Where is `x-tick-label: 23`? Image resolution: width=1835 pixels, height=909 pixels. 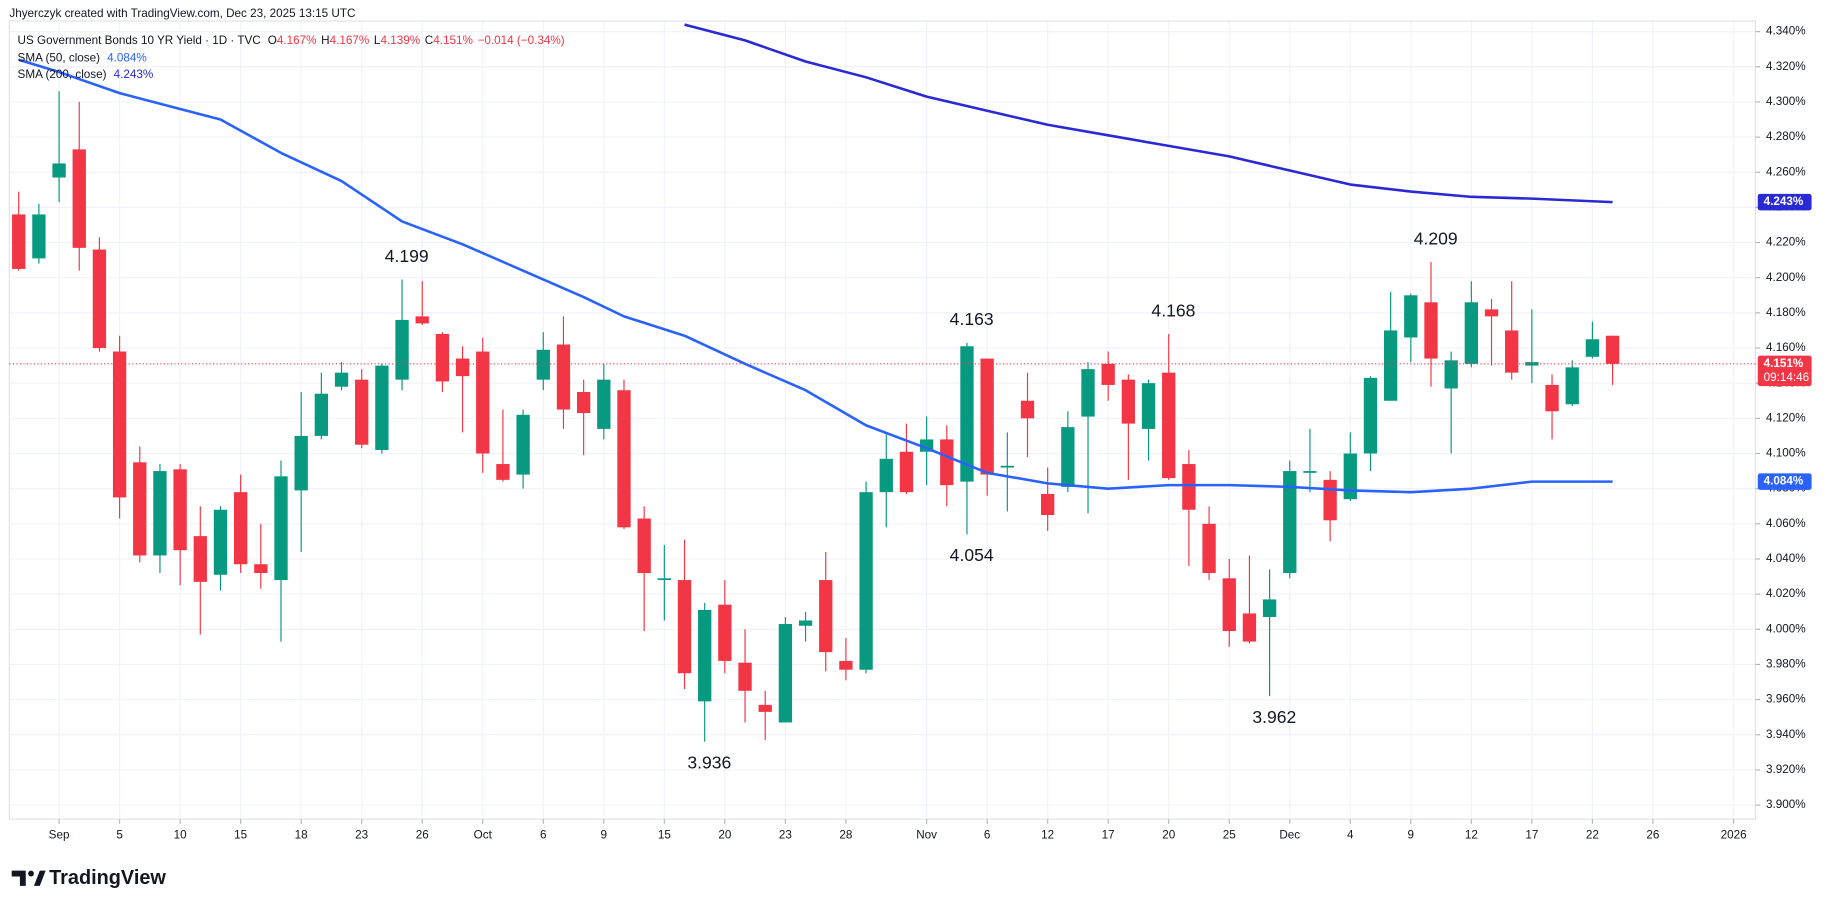
x-tick-label: 23 is located at coordinates (785, 835).